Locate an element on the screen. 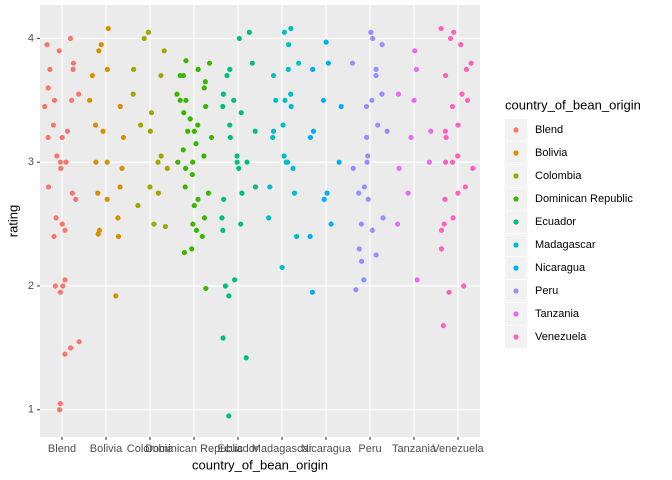 The height and width of the screenshot is (480, 672). x-tick-label: Nicaragua is located at coordinates (326, 449).